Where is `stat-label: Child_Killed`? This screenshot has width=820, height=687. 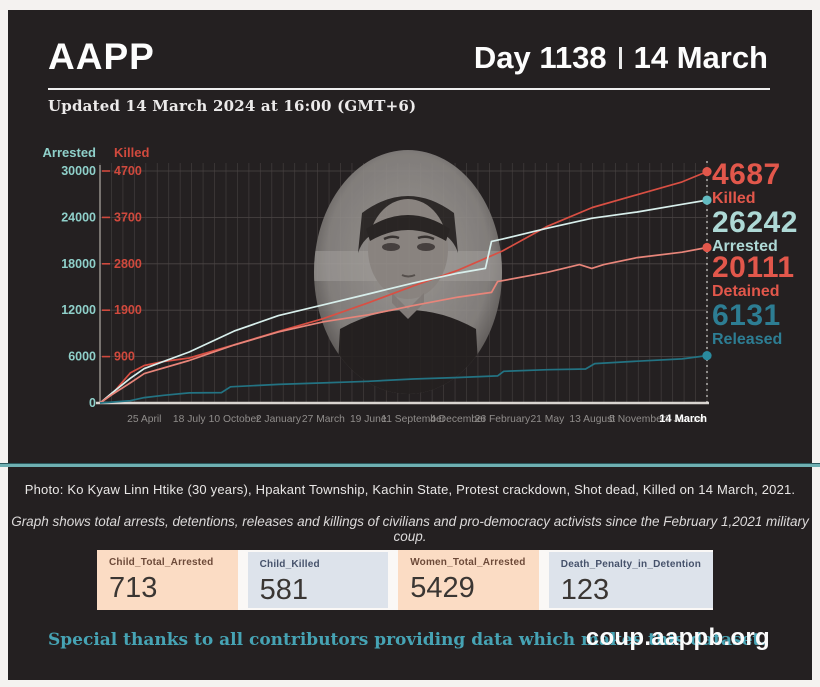 stat-label: Child_Killed is located at coordinates (289, 564).